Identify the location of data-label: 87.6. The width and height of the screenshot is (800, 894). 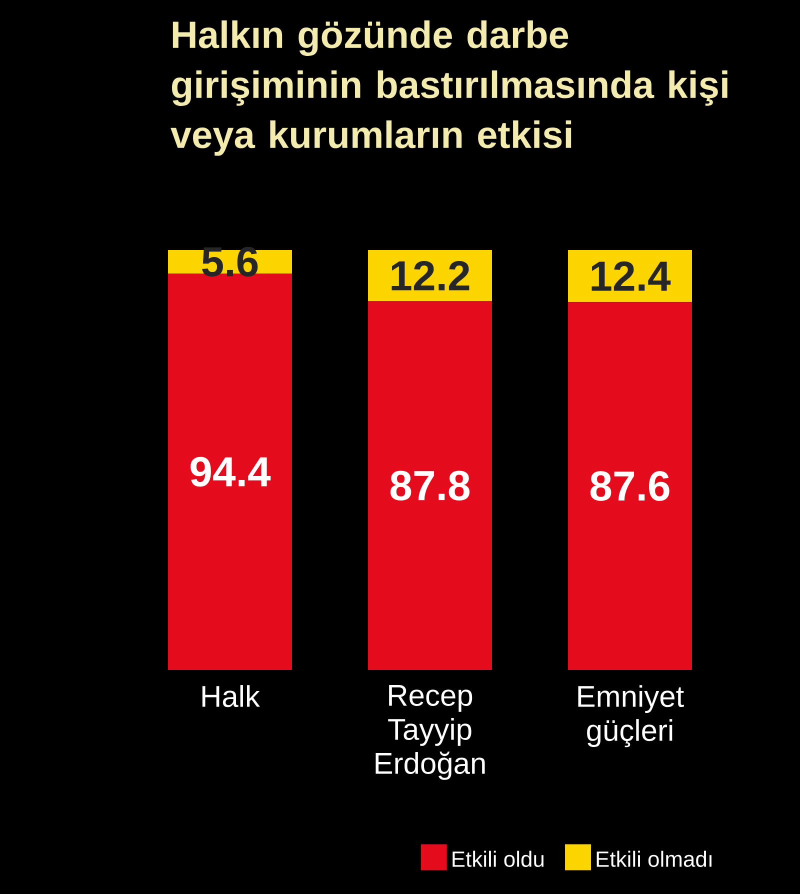
(630, 486).